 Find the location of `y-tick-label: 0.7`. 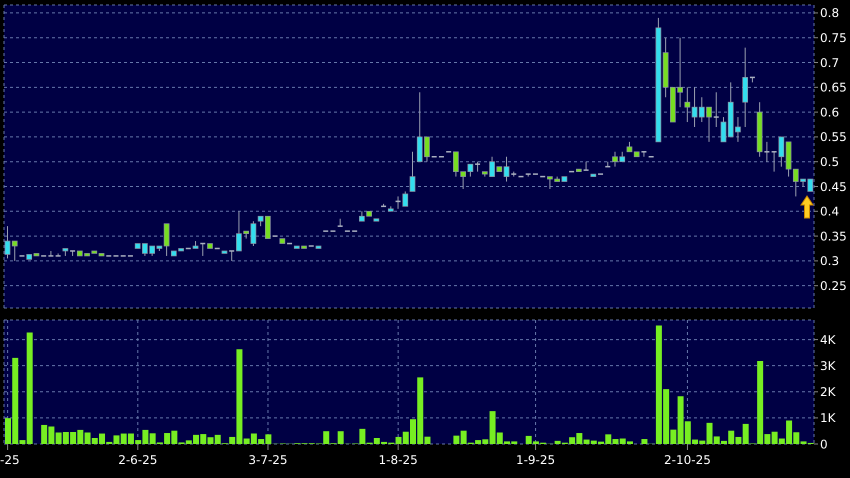

y-tick-label: 0.7 is located at coordinates (830, 63).